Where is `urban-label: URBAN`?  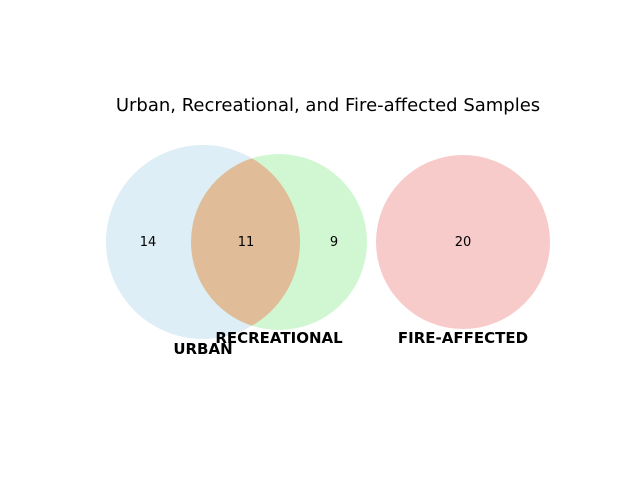
urban-label: URBAN is located at coordinates (202, 349).